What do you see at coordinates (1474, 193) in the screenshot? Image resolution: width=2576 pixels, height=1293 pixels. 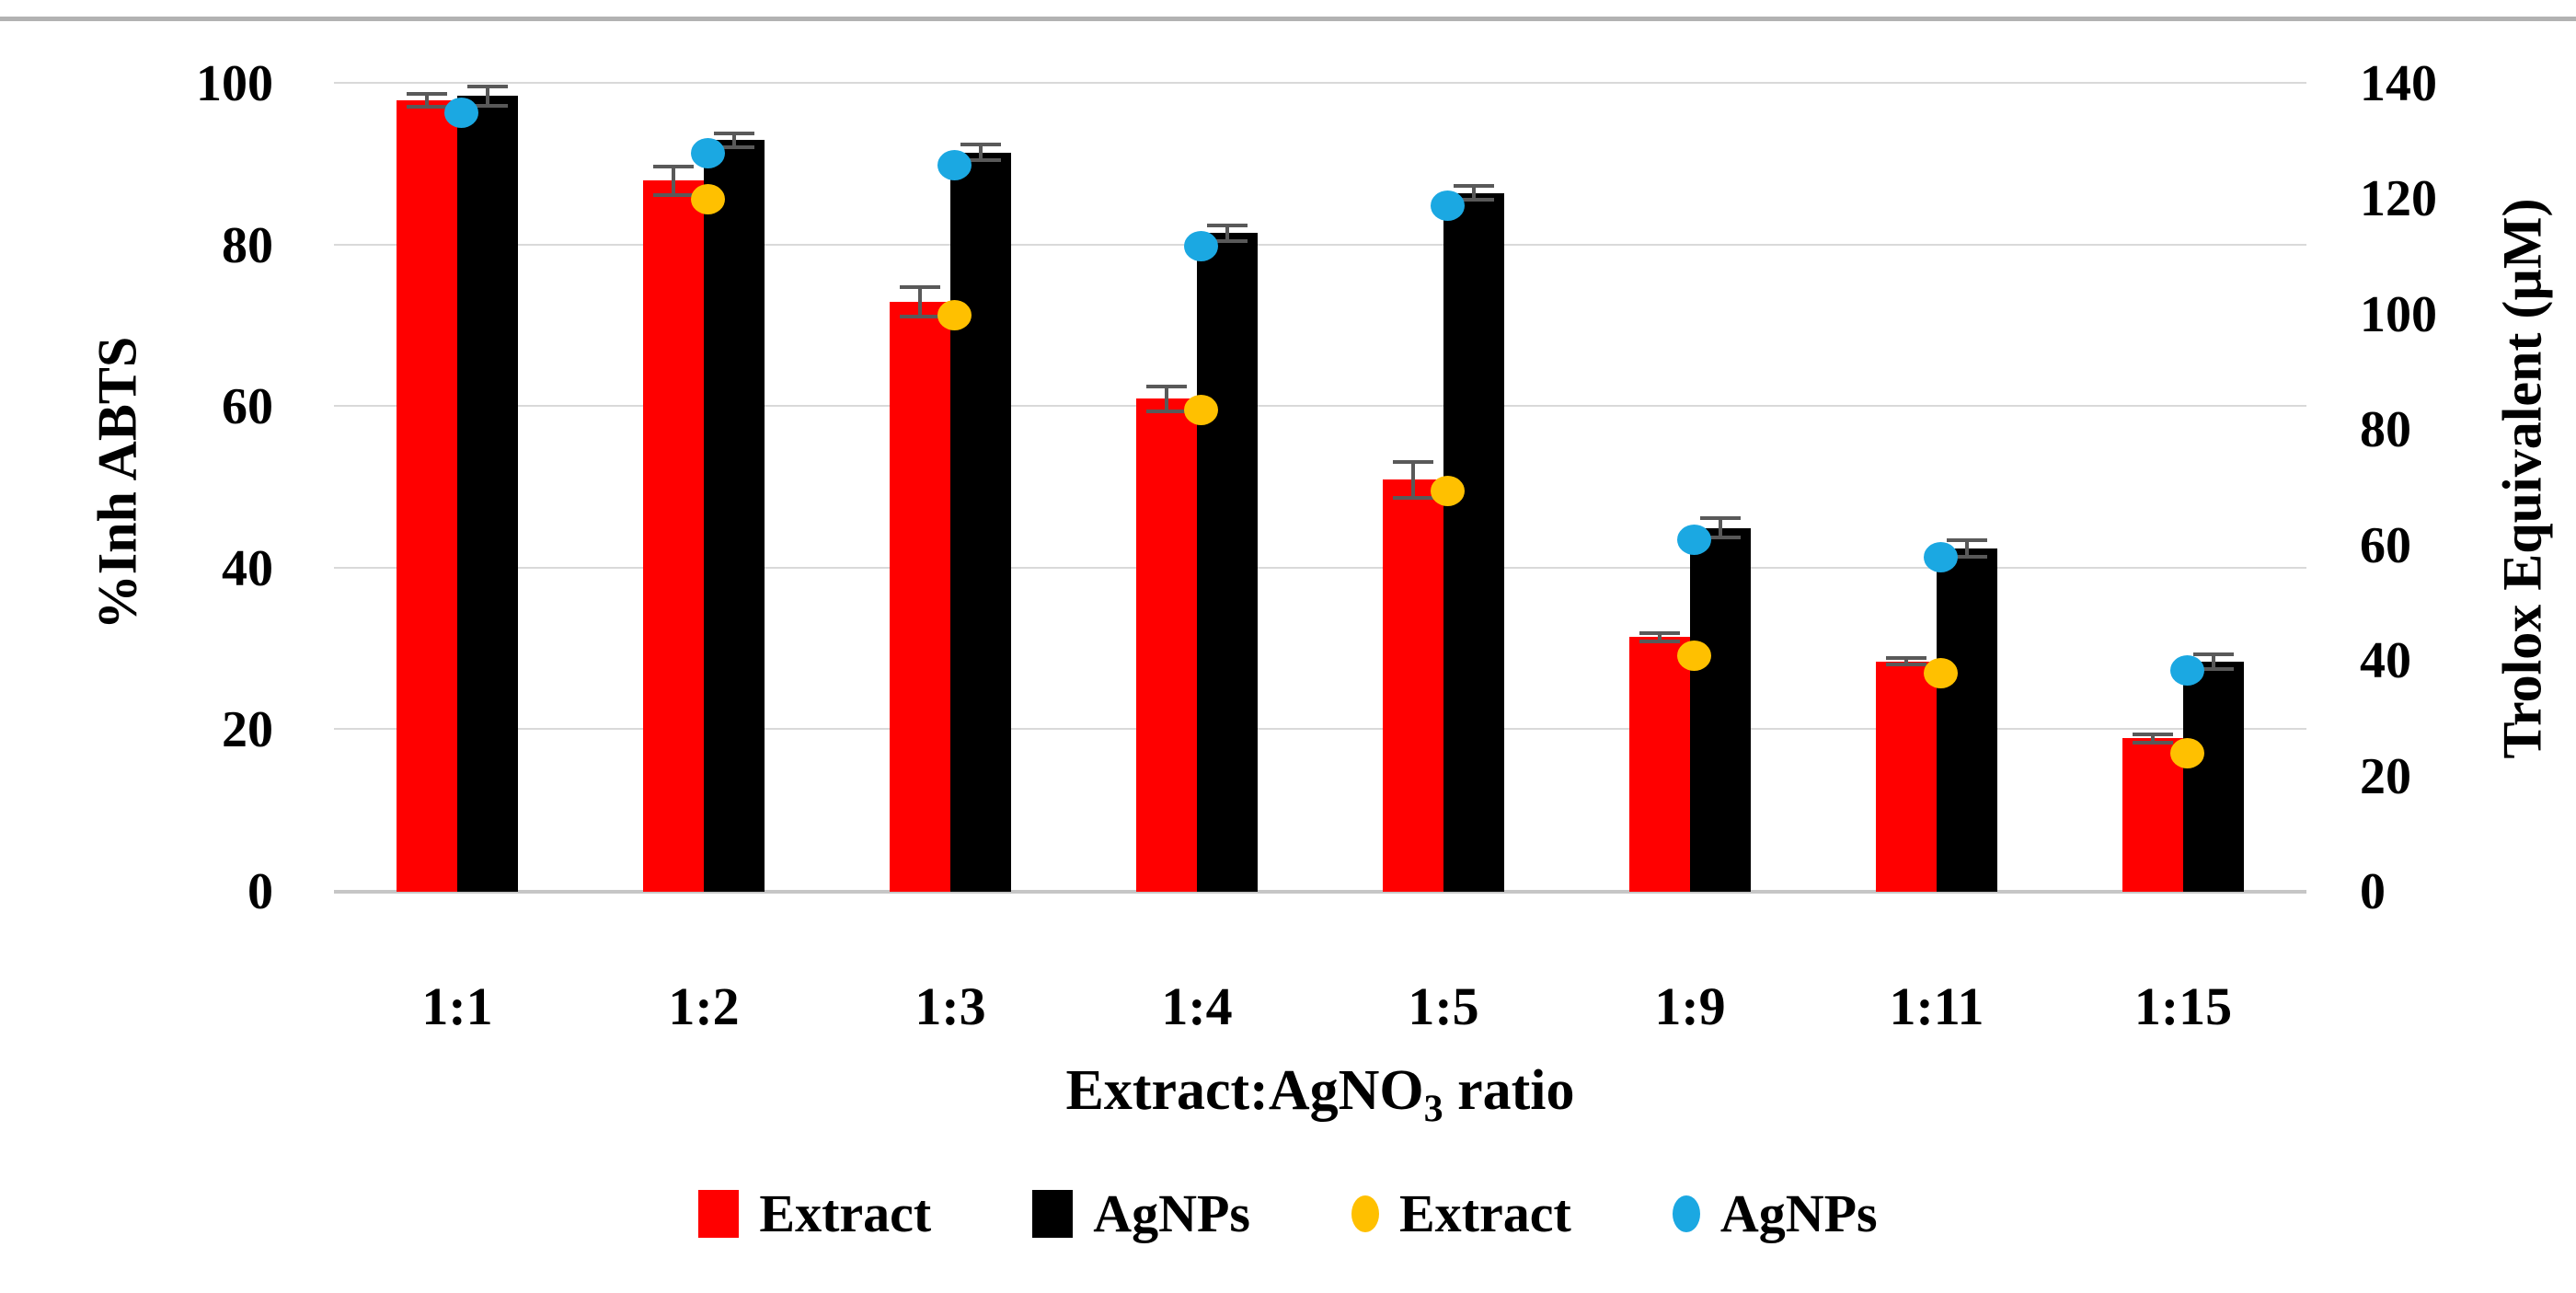 I see `error-bar-agnps-1:5` at bounding box center [1474, 193].